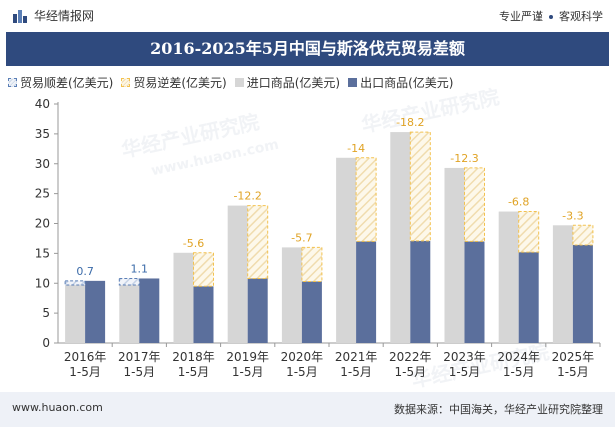 The height and width of the screenshot is (427, 615). What do you see at coordinates (353, 82) in the screenshot?
I see `legend-swatch-exports` at bounding box center [353, 82].